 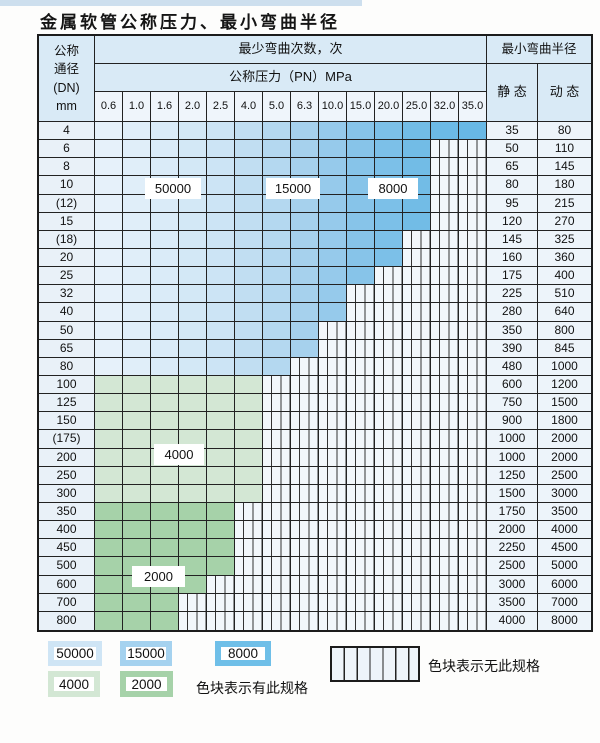 I want to click on legend-no-spec-text: 色块表示无此规格, so click(x=484, y=666).